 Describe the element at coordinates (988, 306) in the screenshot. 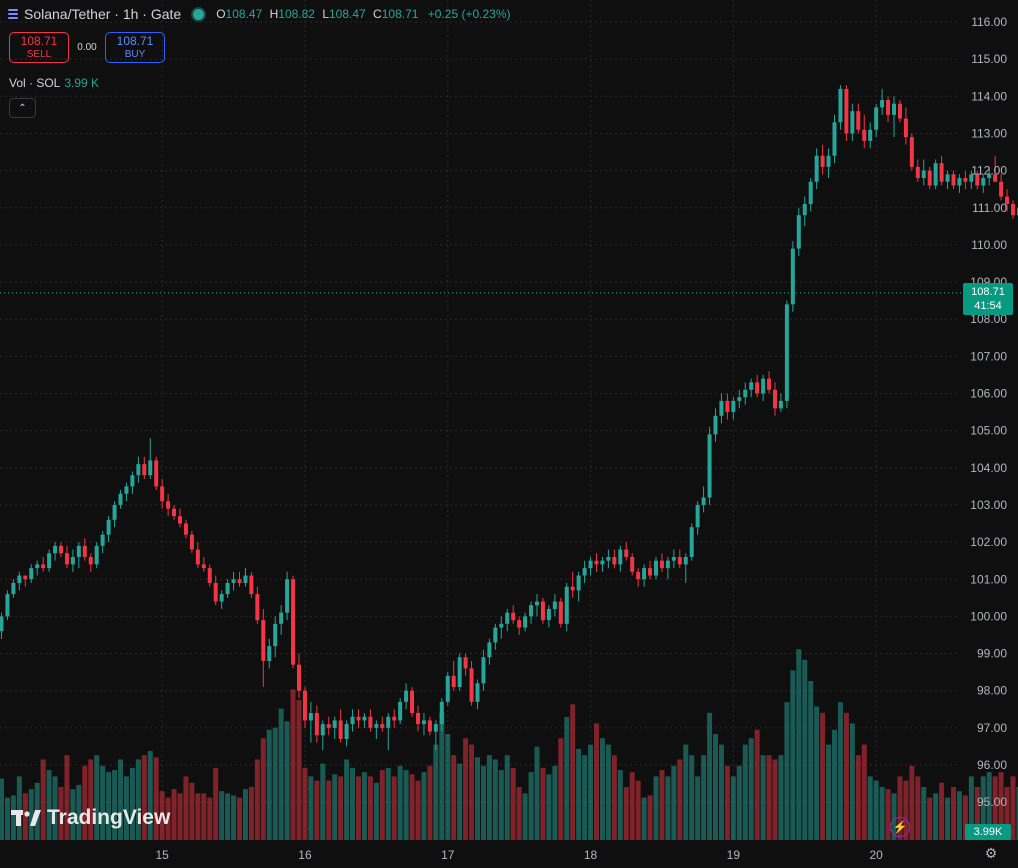

I see `bar-countdown: 41:54` at that location.